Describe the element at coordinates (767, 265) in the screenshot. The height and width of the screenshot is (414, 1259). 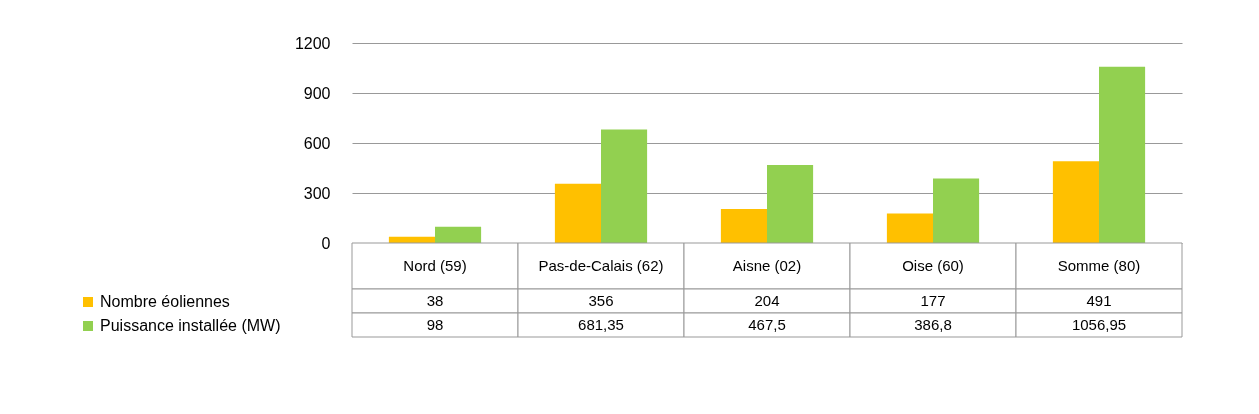
I see `x-tick-label: Aisne (02)` at that location.